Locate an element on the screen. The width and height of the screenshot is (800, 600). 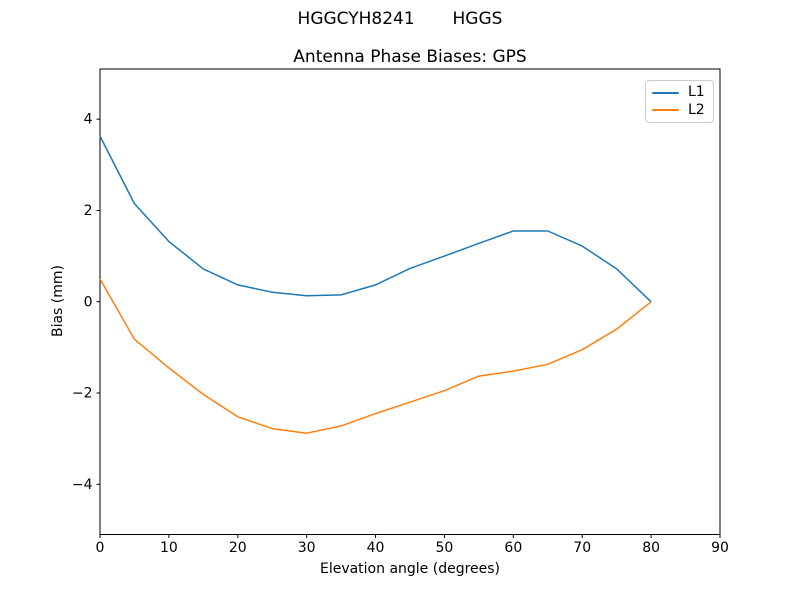
y-tick-label: −2 is located at coordinates (82, 394).